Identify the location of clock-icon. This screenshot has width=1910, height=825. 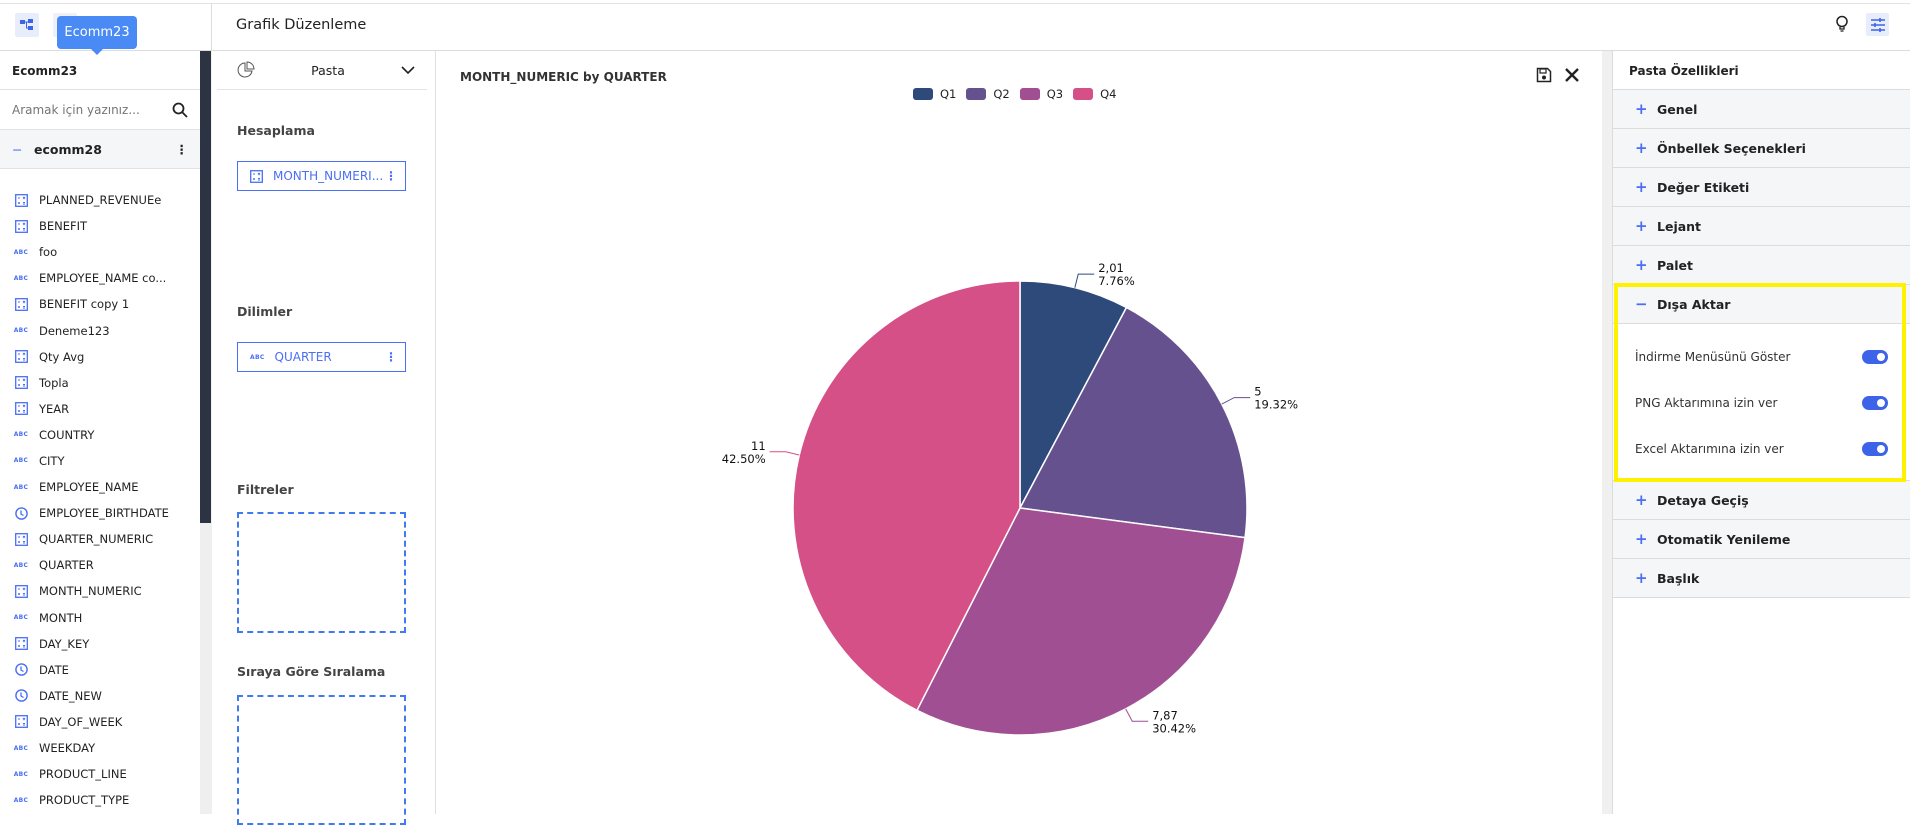
(21, 513).